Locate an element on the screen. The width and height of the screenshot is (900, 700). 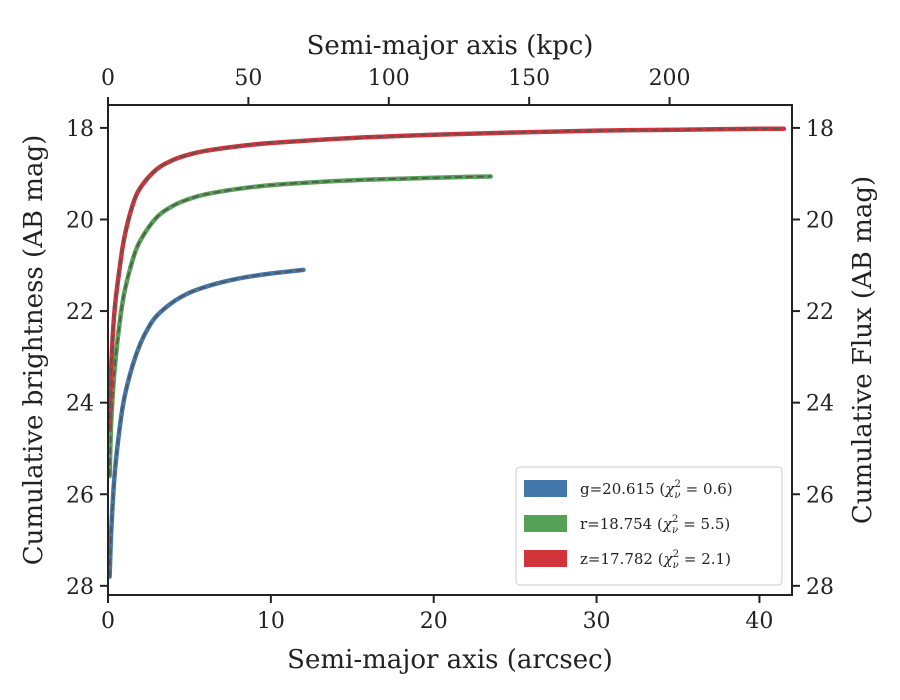
y2-tick-label: 22 is located at coordinates (820, 312).